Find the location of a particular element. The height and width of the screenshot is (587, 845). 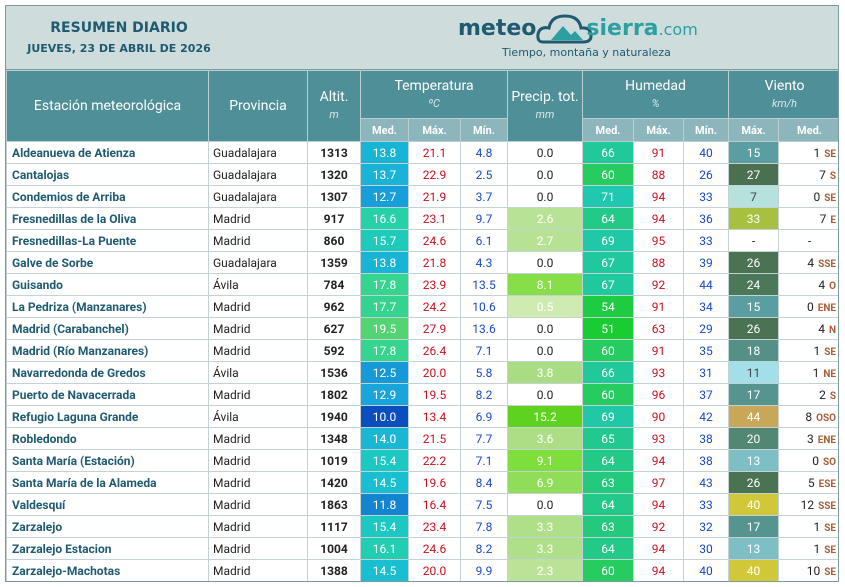

cell-temp-min: 6.9 is located at coordinates (484, 416).